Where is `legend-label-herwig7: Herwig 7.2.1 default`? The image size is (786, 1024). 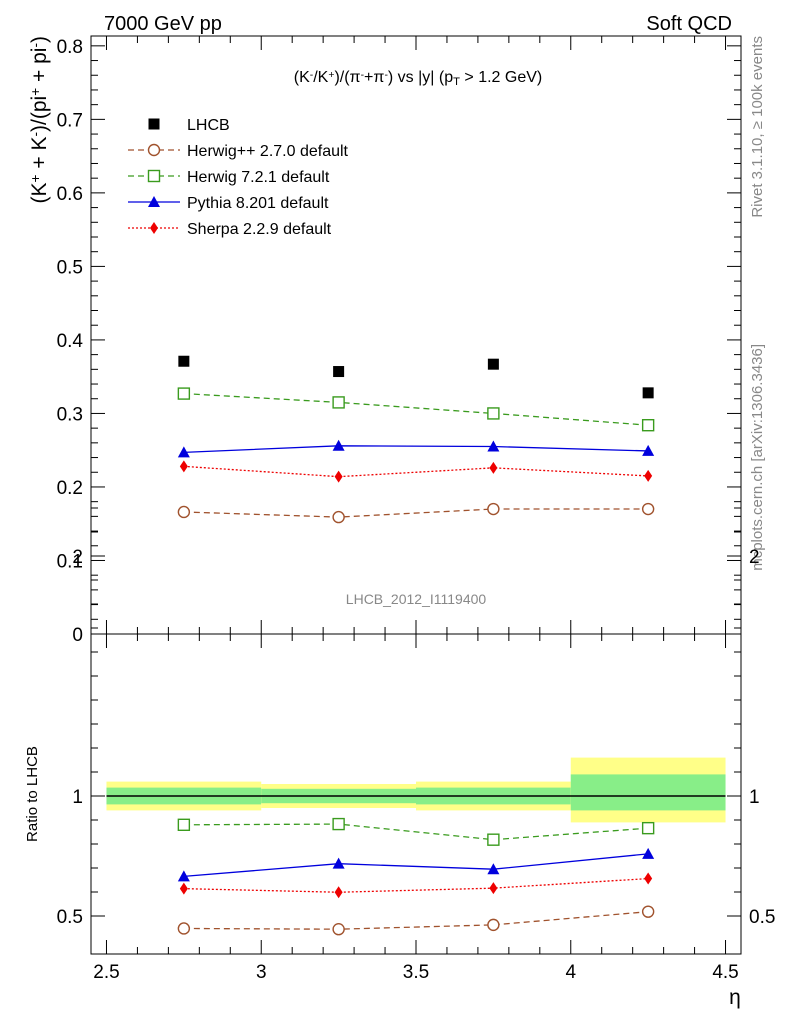 legend-label-herwig7: Herwig 7.2.1 default is located at coordinates (258, 177).